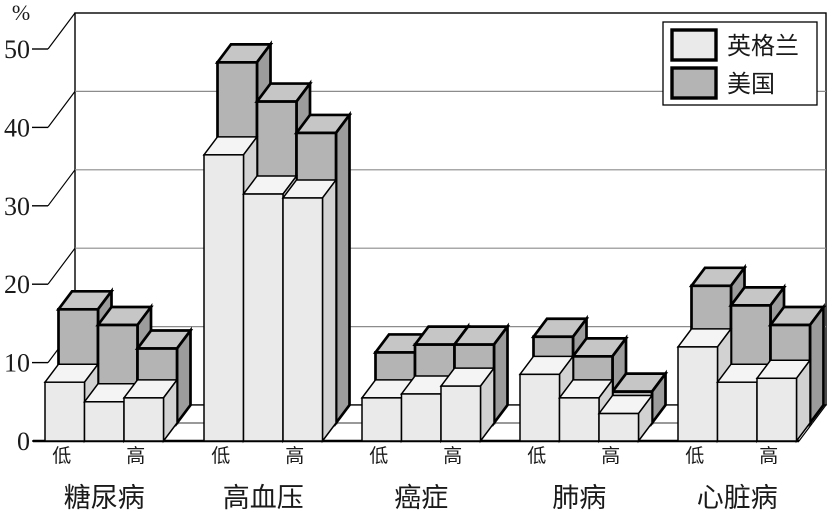 This screenshot has width=834, height=521. I want to click on legend-swatch-england, so click(694, 45).